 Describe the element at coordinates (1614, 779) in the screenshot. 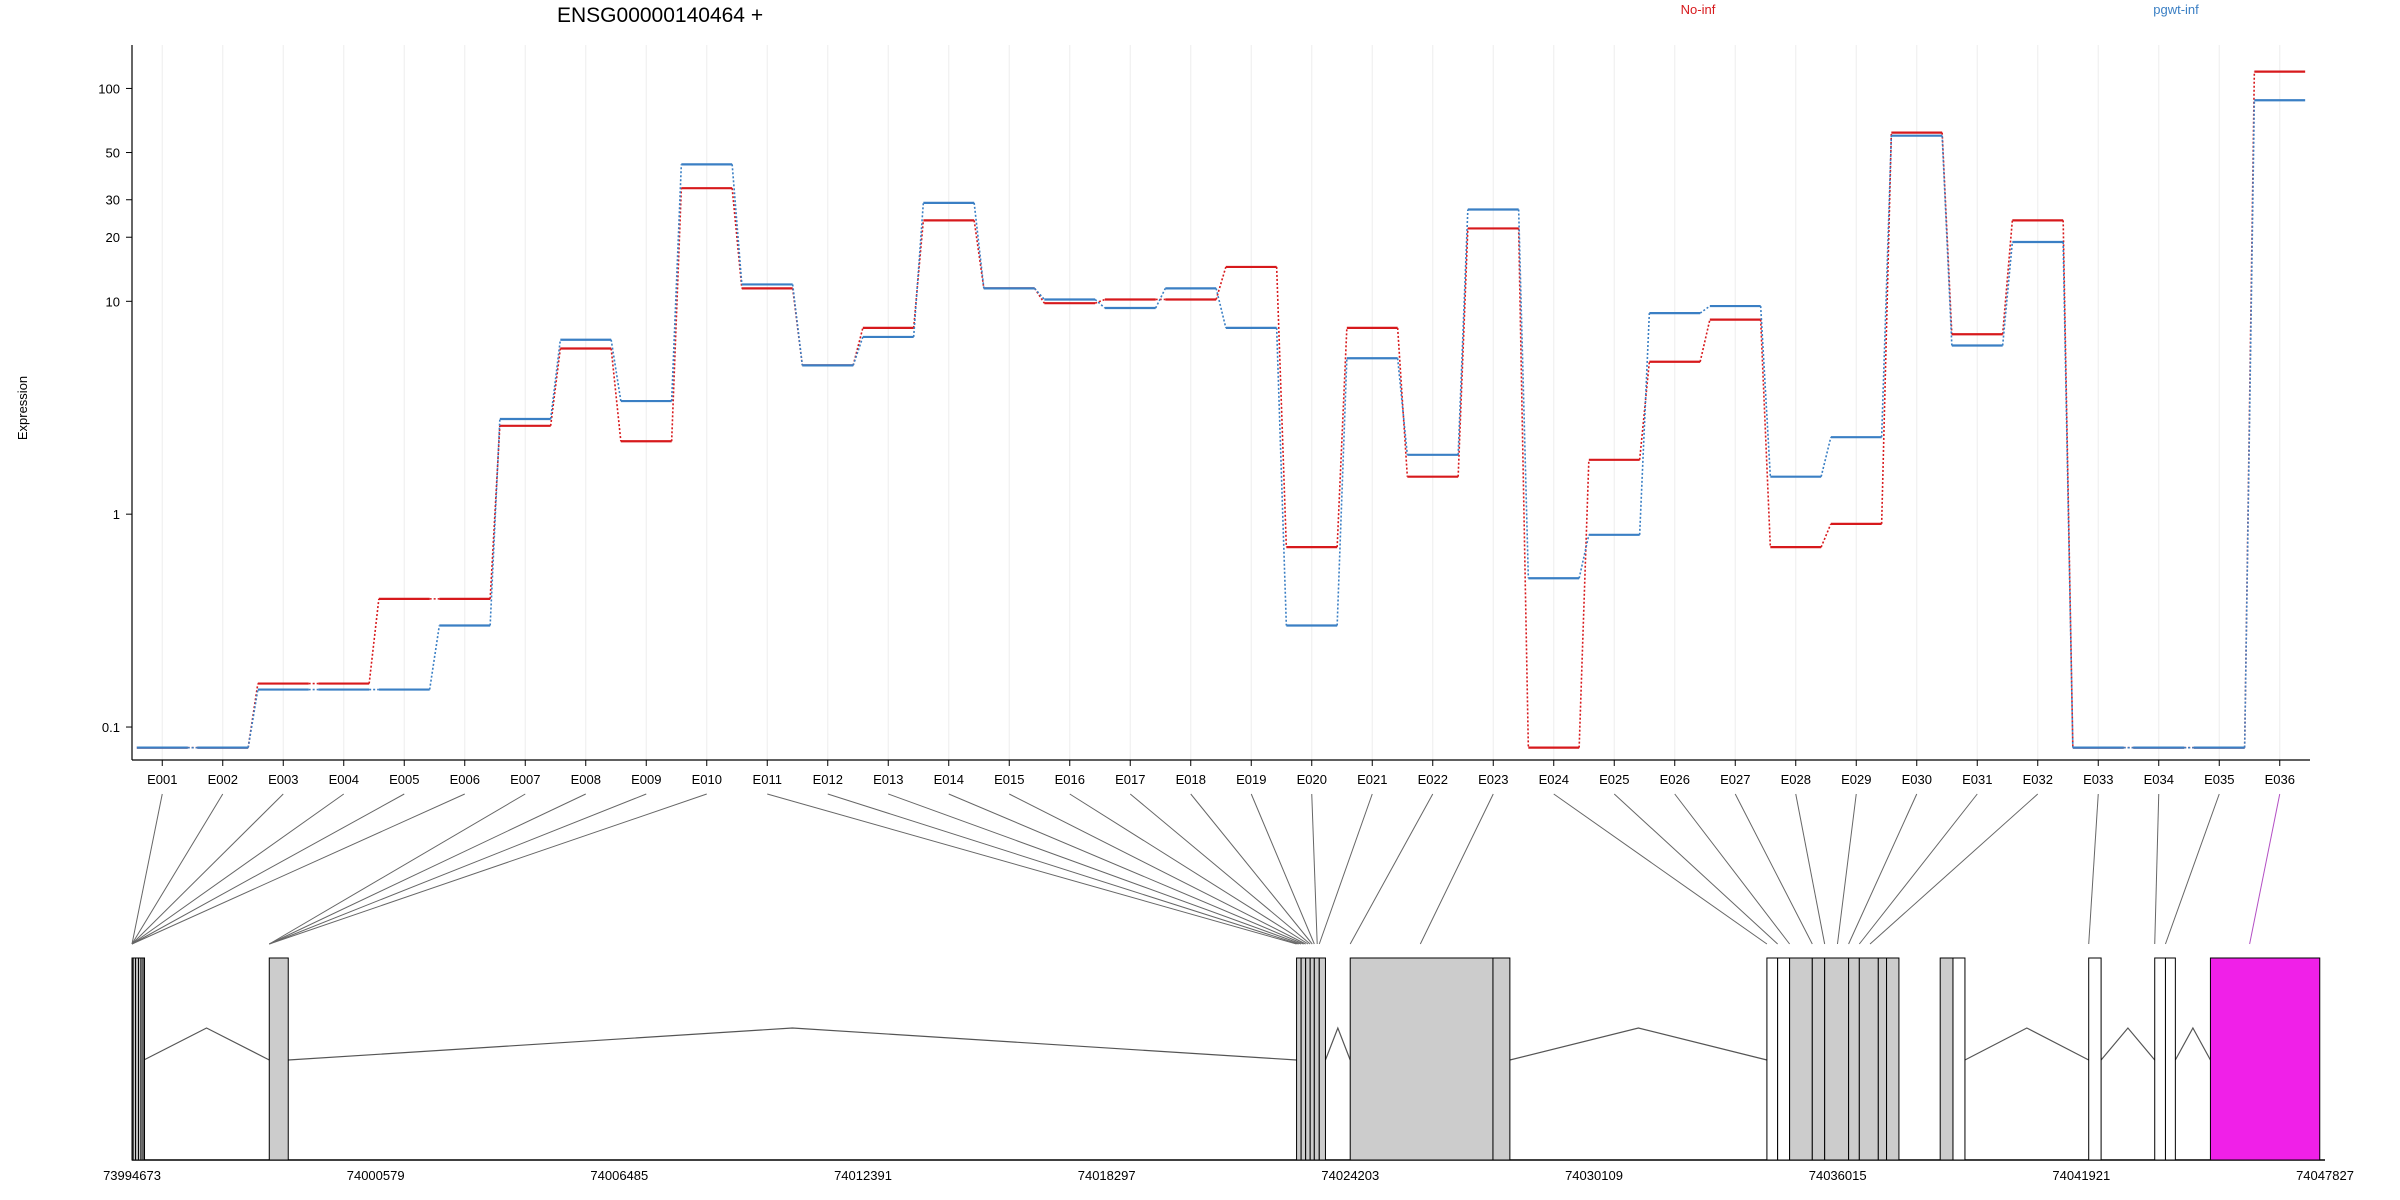

I see `x-tick-label: E025` at that location.